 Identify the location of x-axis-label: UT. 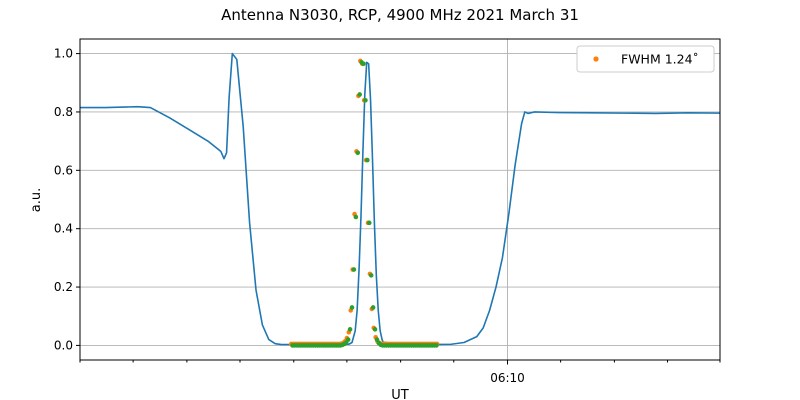
(400, 394).